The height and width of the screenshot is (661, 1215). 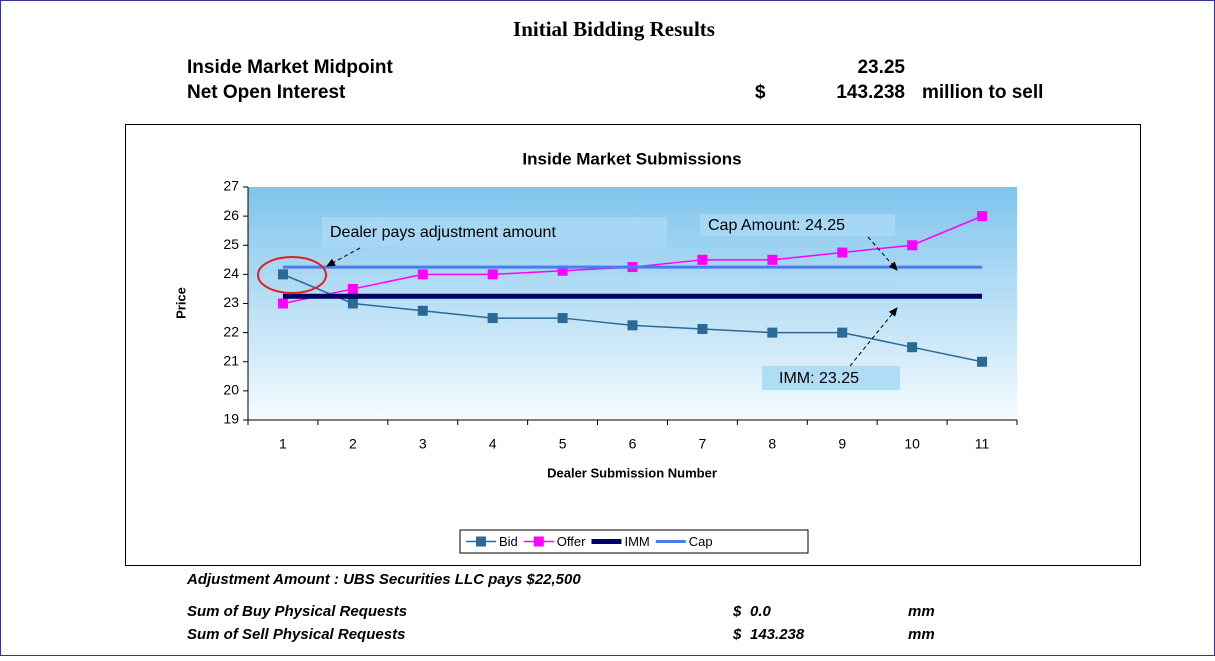 What do you see at coordinates (231, 186) in the screenshot?
I see `y-tick-label: 27` at bounding box center [231, 186].